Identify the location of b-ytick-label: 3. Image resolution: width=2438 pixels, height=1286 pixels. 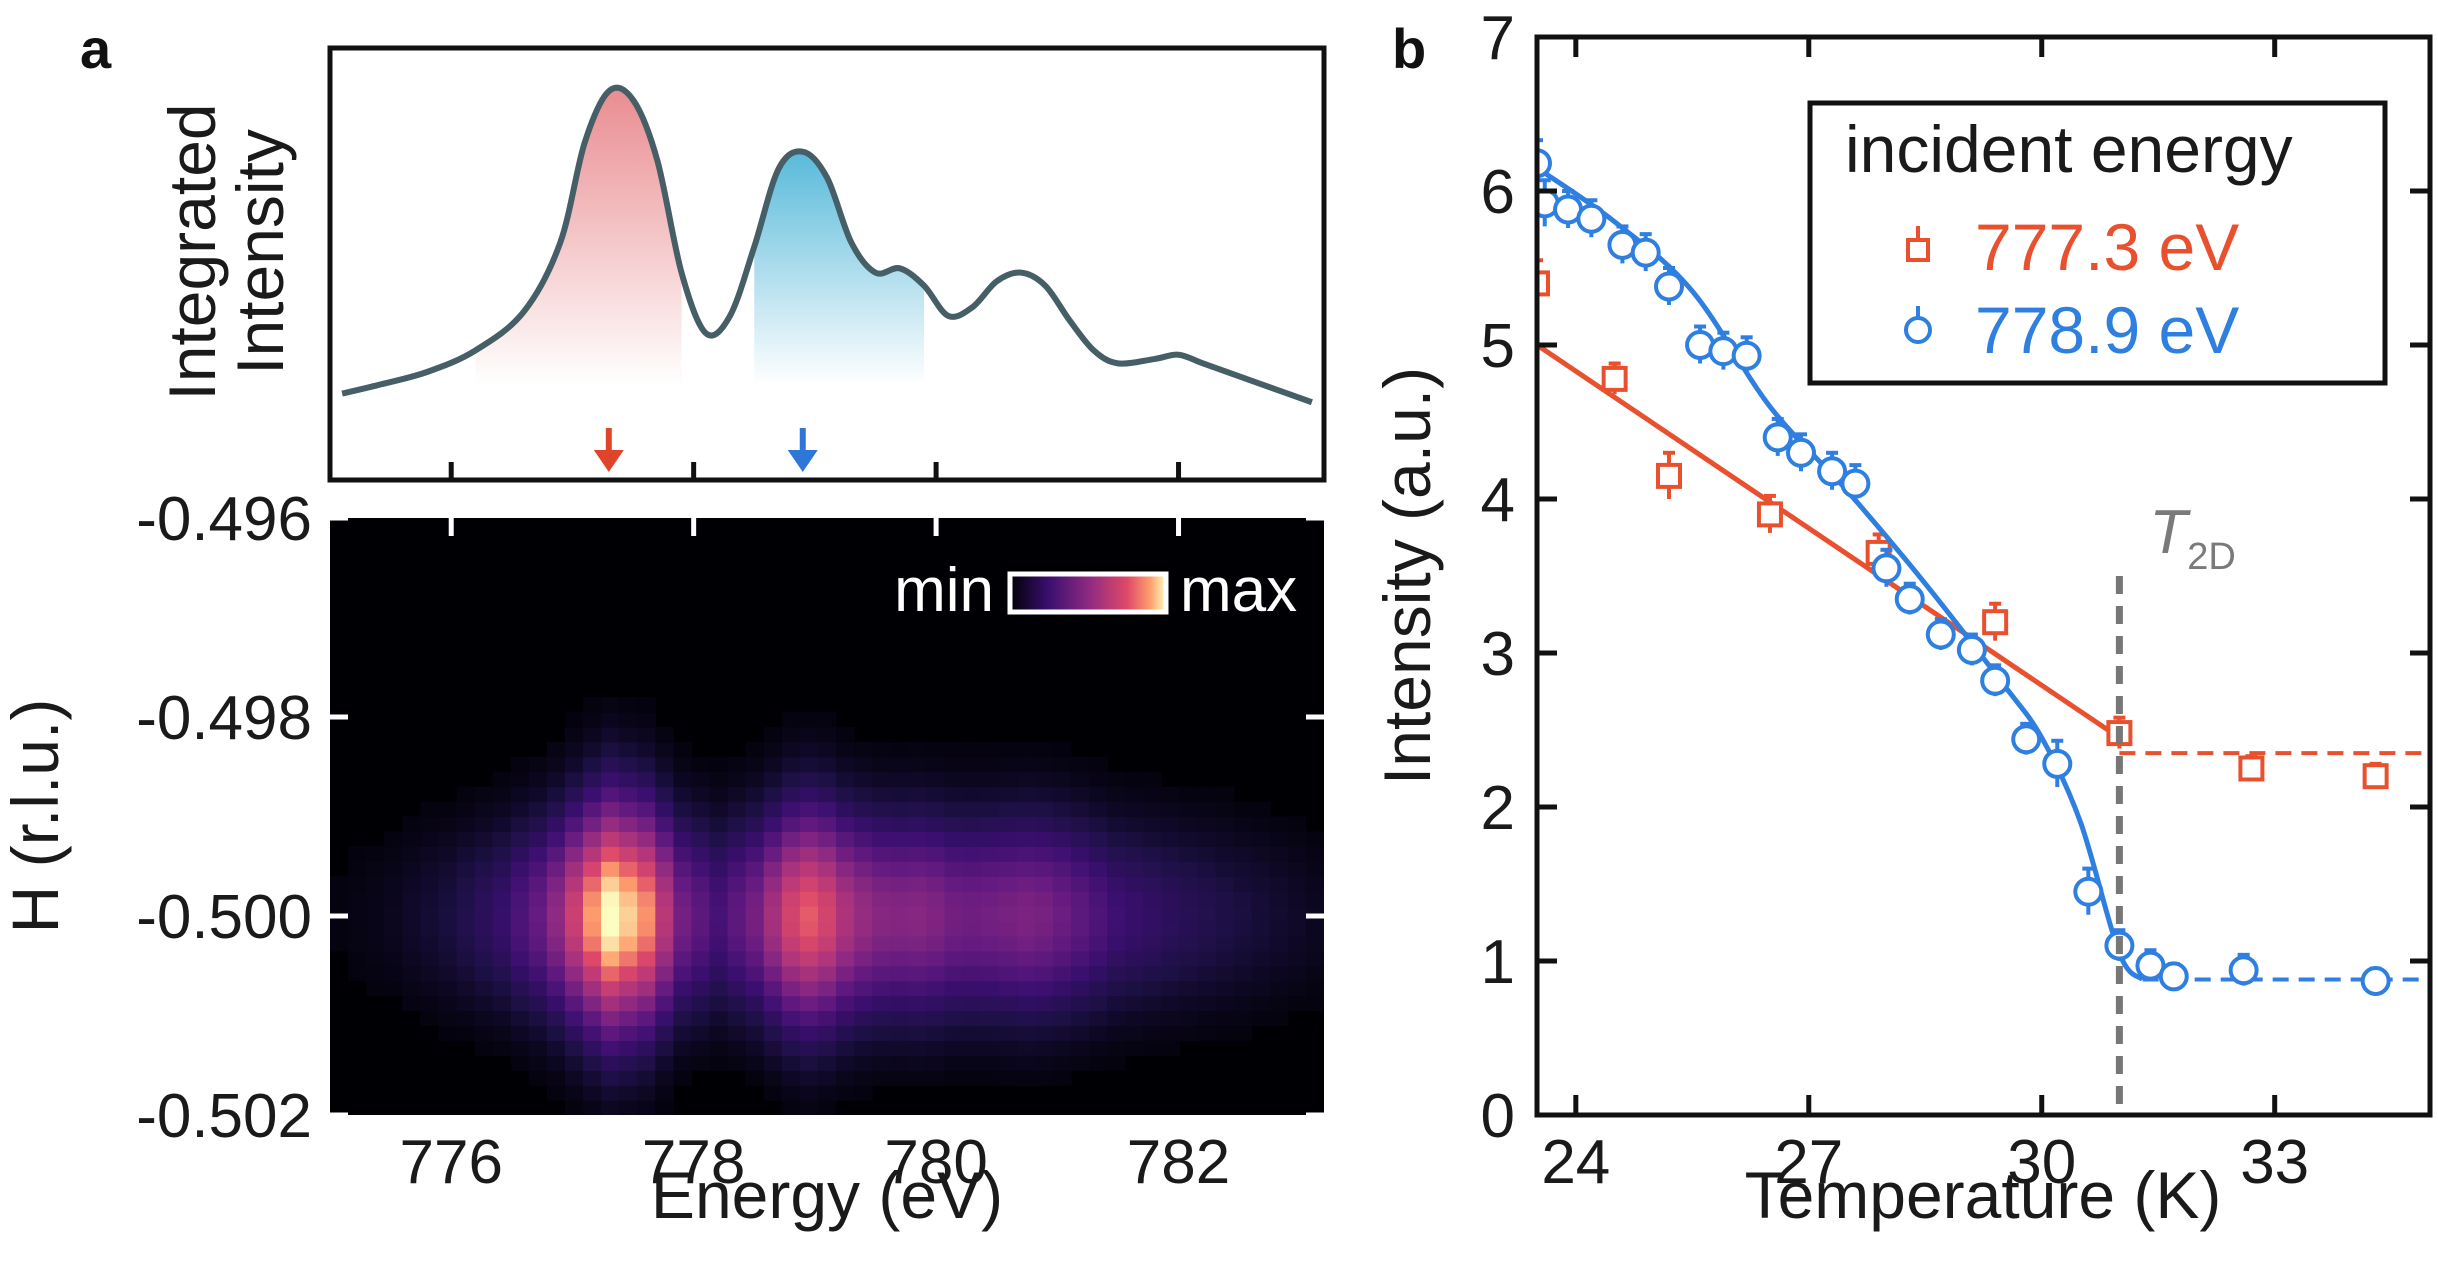
(1498, 654).